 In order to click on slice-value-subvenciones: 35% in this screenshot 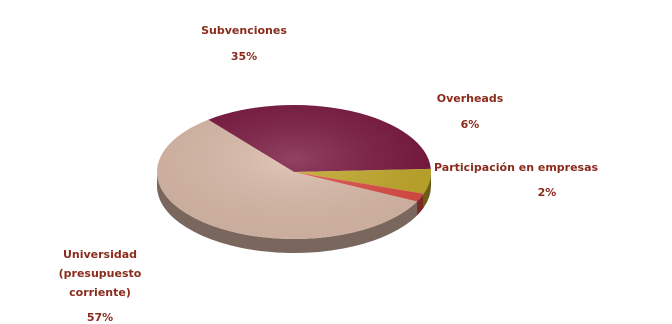, I will do `click(244, 56)`.